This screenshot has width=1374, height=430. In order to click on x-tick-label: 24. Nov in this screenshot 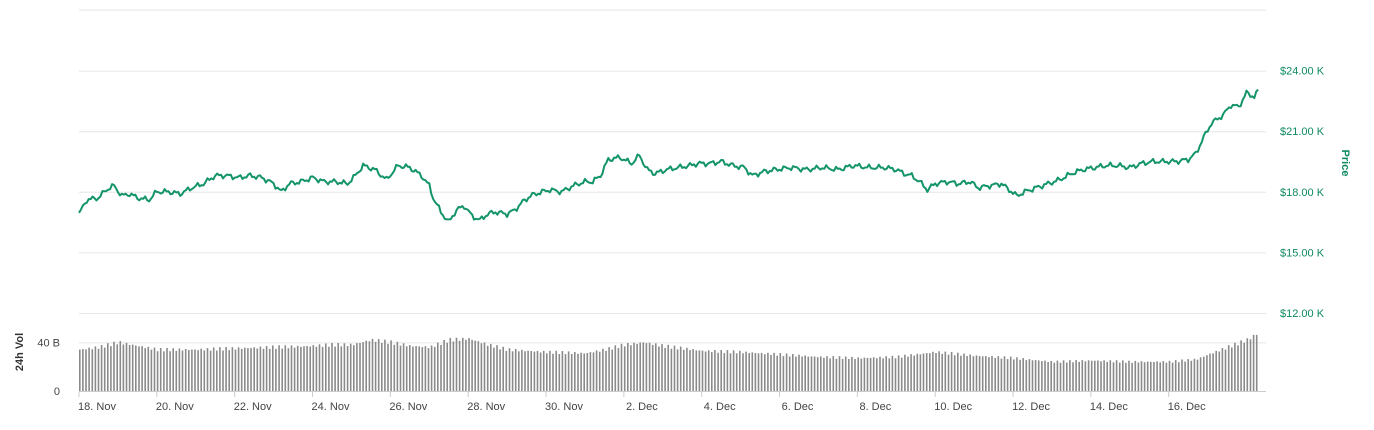, I will do `click(331, 407)`.